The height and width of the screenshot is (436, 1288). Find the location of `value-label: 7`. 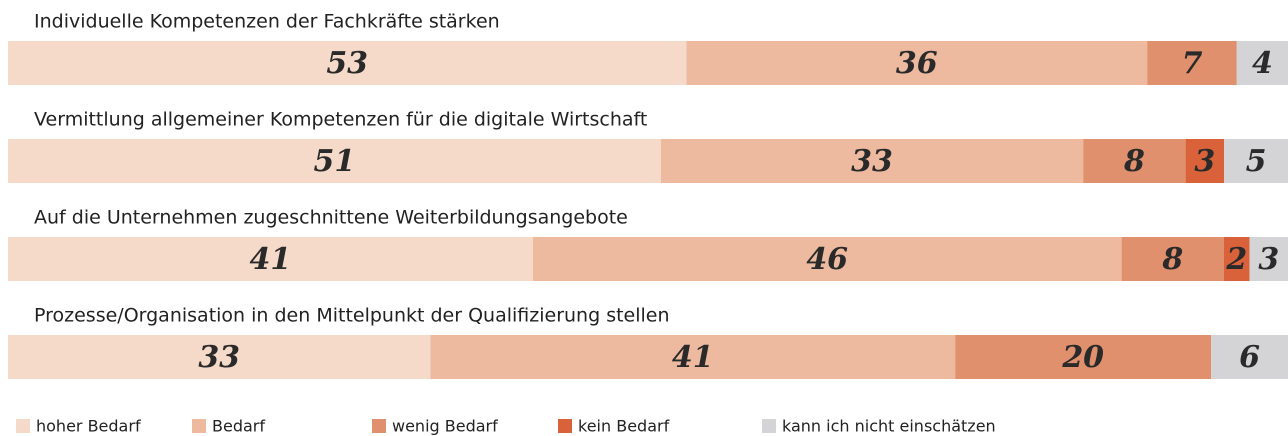

value-label: 7 is located at coordinates (1192, 63).